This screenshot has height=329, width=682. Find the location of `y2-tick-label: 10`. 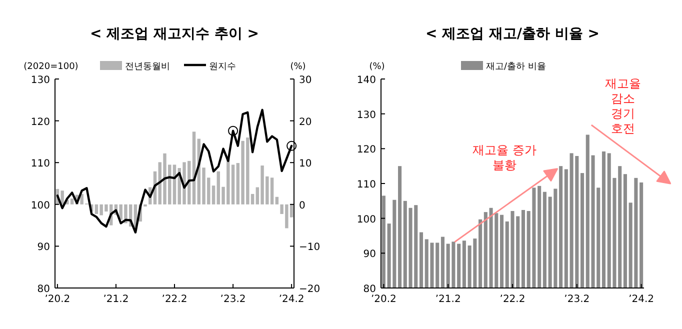

y2-tick-label: 10 is located at coordinates (305, 164).